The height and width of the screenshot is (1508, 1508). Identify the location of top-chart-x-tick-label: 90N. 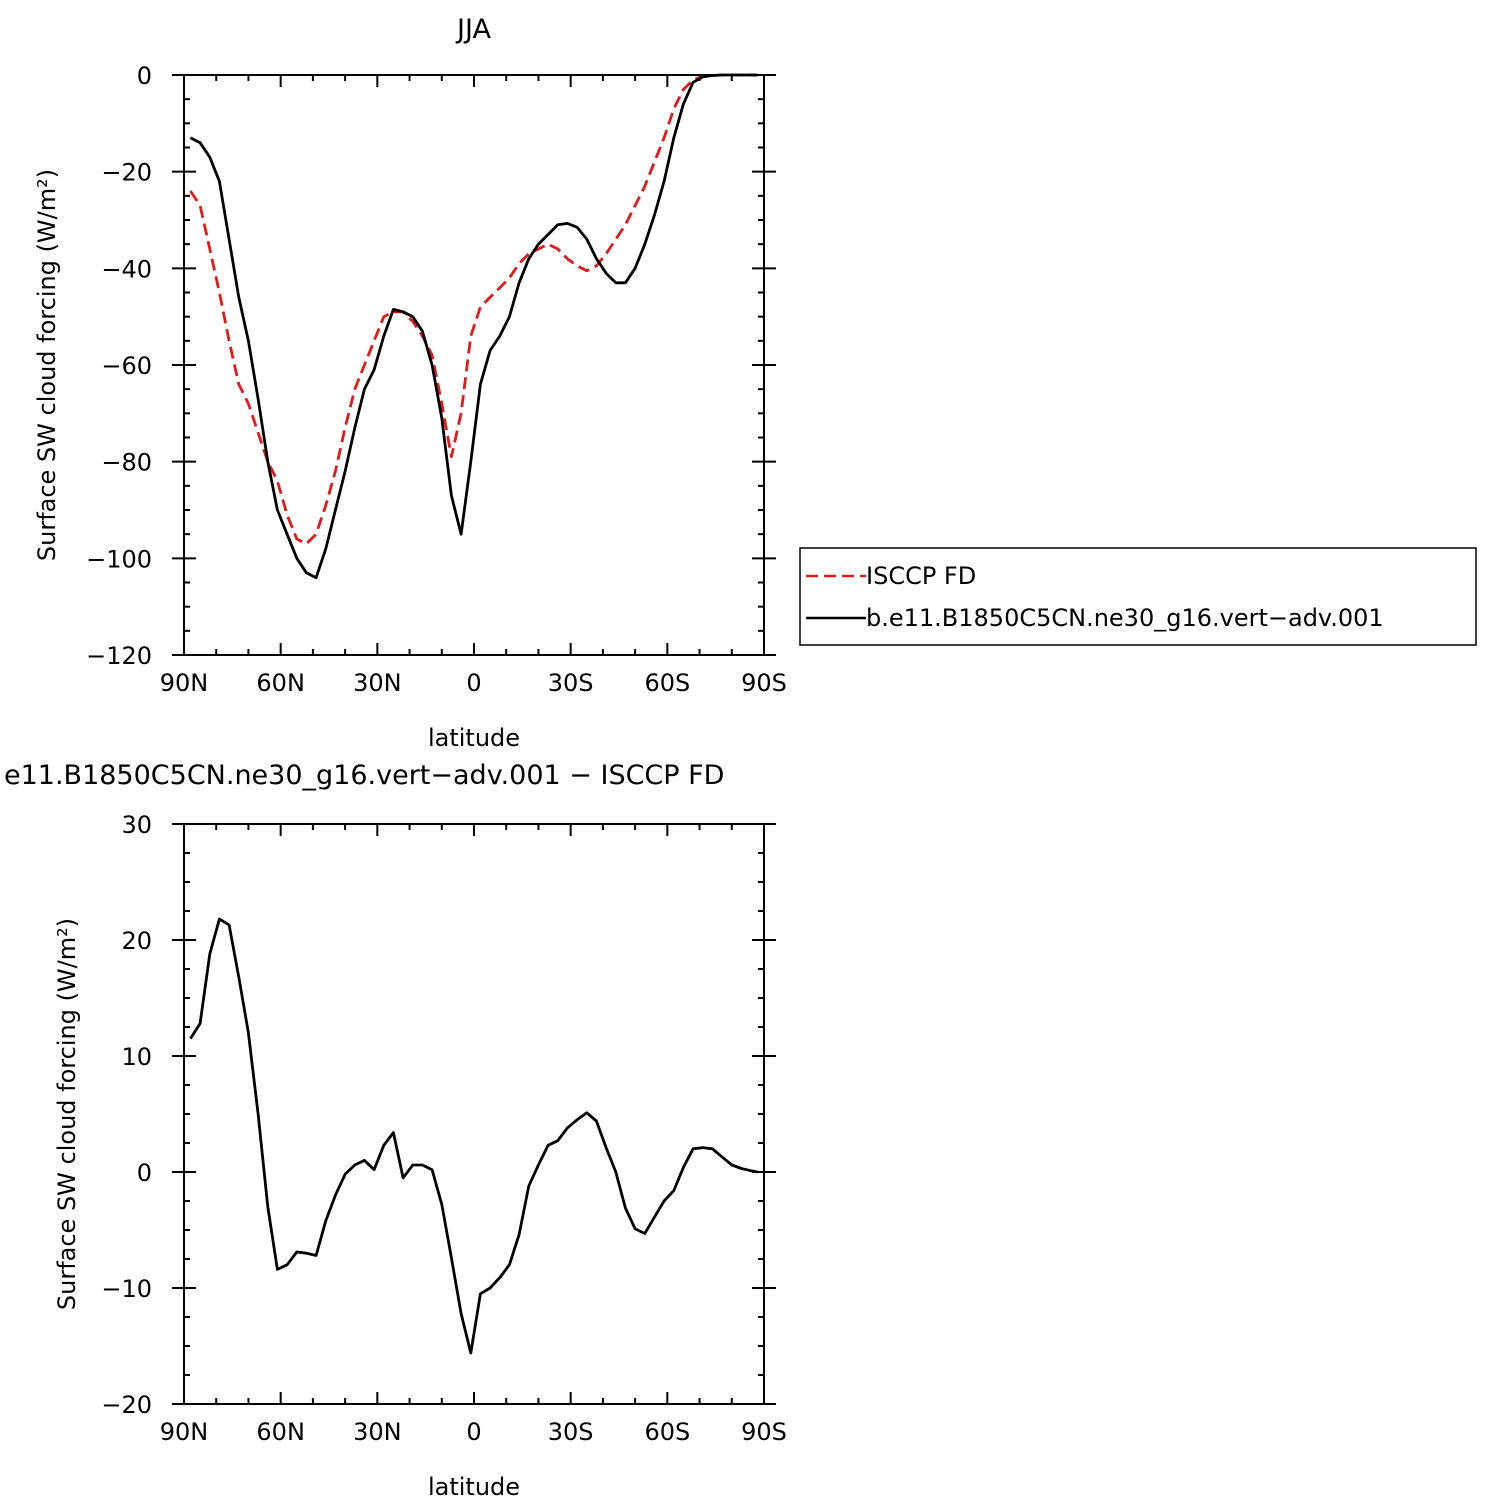
(184, 683).